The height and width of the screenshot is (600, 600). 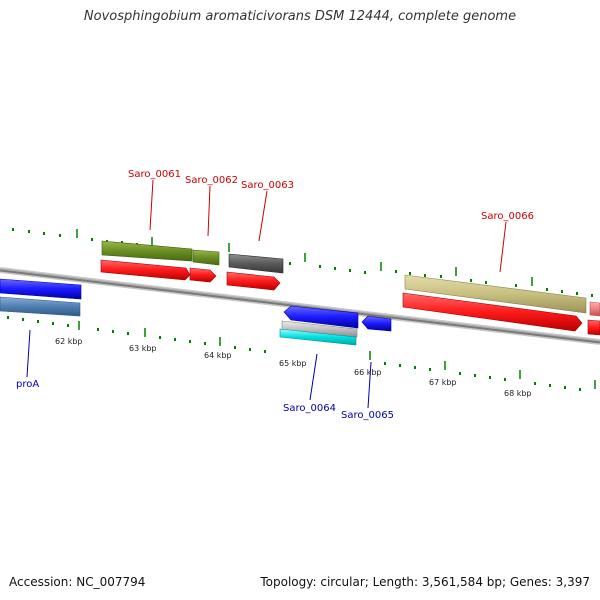 What do you see at coordinates (367, 415) in the screenshot?
I see `gene-label-saro-0065: Saro_0065` at bounding box center [367, 415].